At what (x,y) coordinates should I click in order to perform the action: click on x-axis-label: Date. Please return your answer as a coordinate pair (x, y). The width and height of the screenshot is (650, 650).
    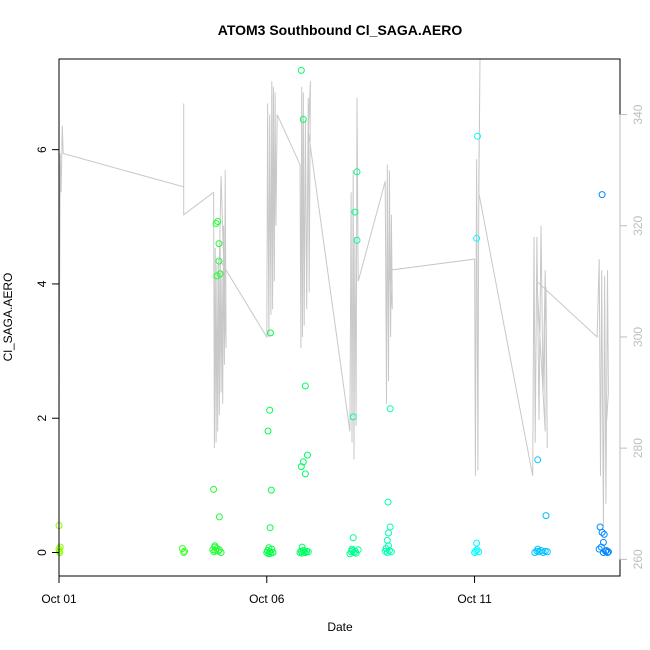
    Looking at the image, I should click on (340, 627).